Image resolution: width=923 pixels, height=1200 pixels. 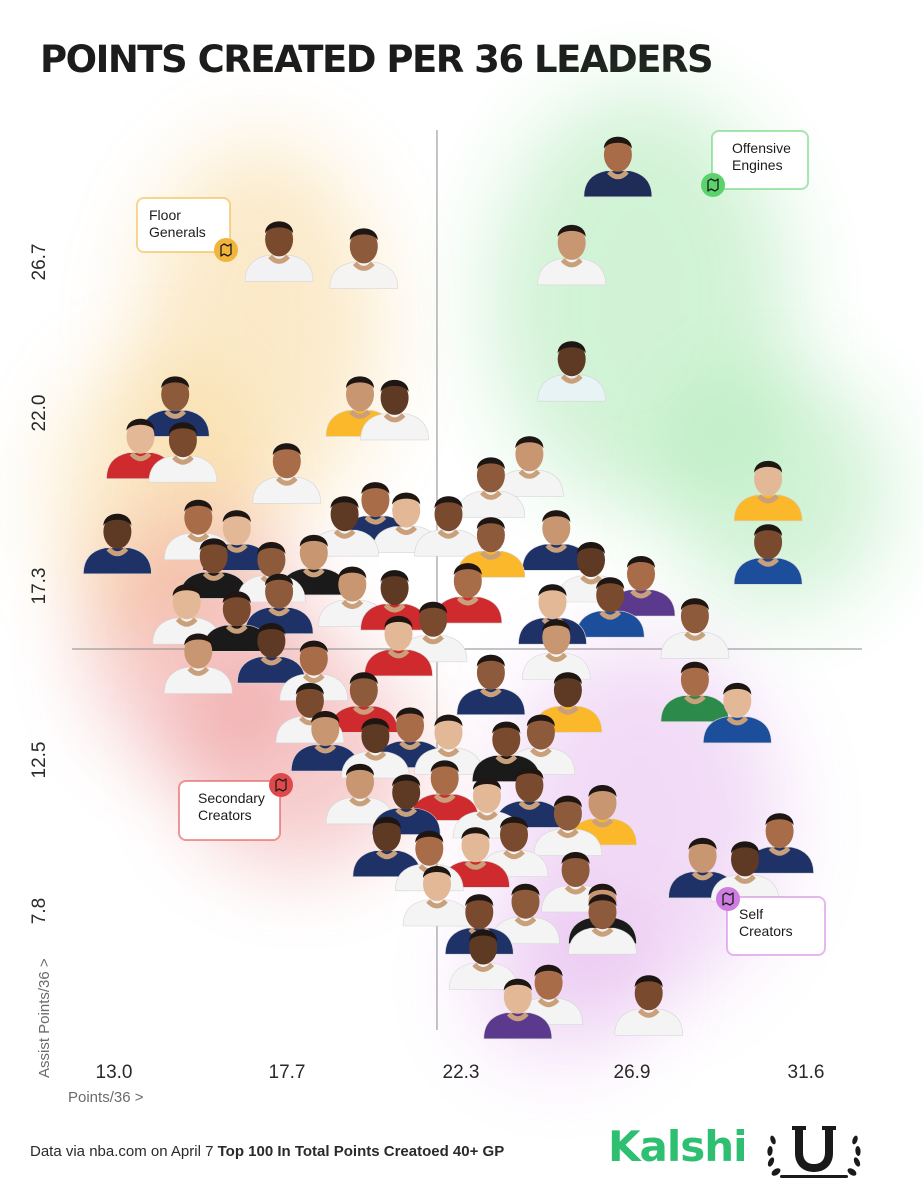 I want to click on kalshi-logo: Kalshi, so click(x=678, y=1146).